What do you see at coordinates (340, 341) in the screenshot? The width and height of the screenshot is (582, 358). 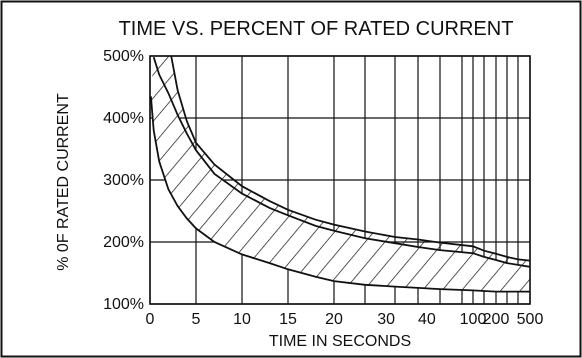 I see `x-axis-title: TIME IN SECONDS` at bounding box center [340, 341].